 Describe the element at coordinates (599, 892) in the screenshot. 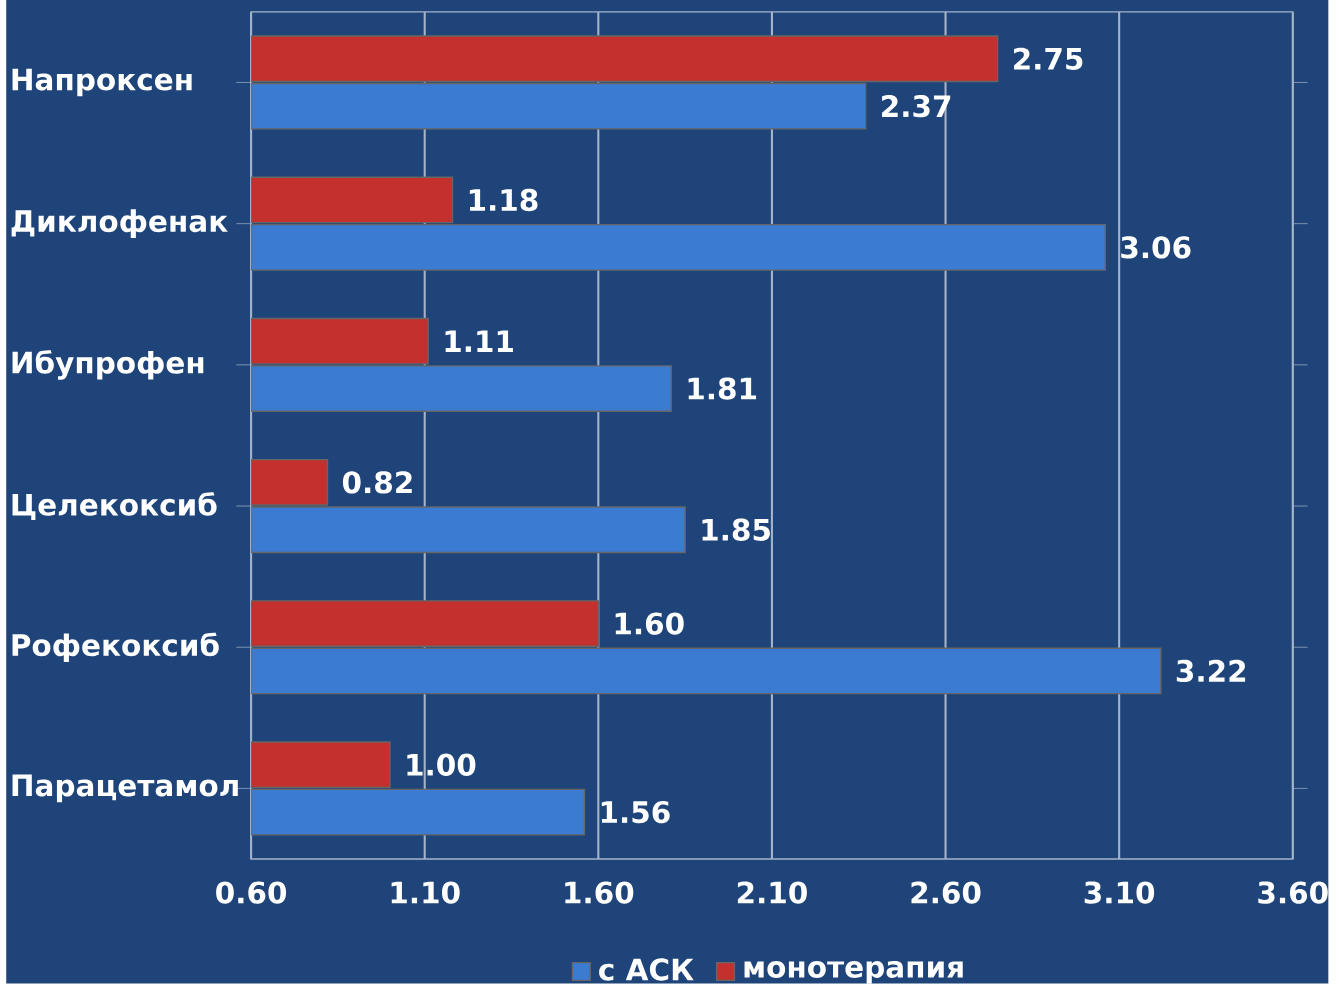

I see `x-tick-label: 1.60` at that location.